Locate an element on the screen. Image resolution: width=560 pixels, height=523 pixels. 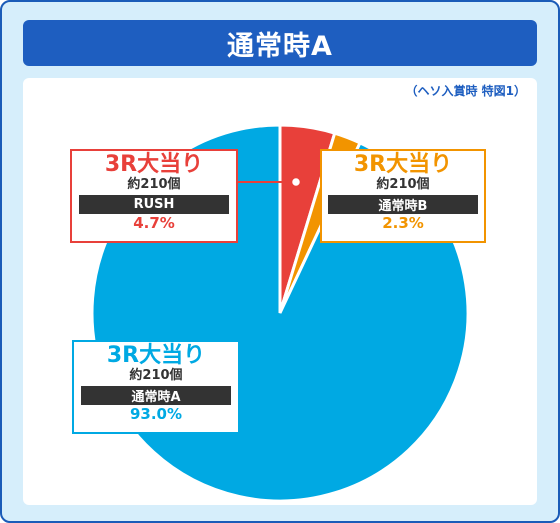
slice-label-rush: 3R大当り 約210個 RUSH 4.7% is located at coordinates (154, 196).